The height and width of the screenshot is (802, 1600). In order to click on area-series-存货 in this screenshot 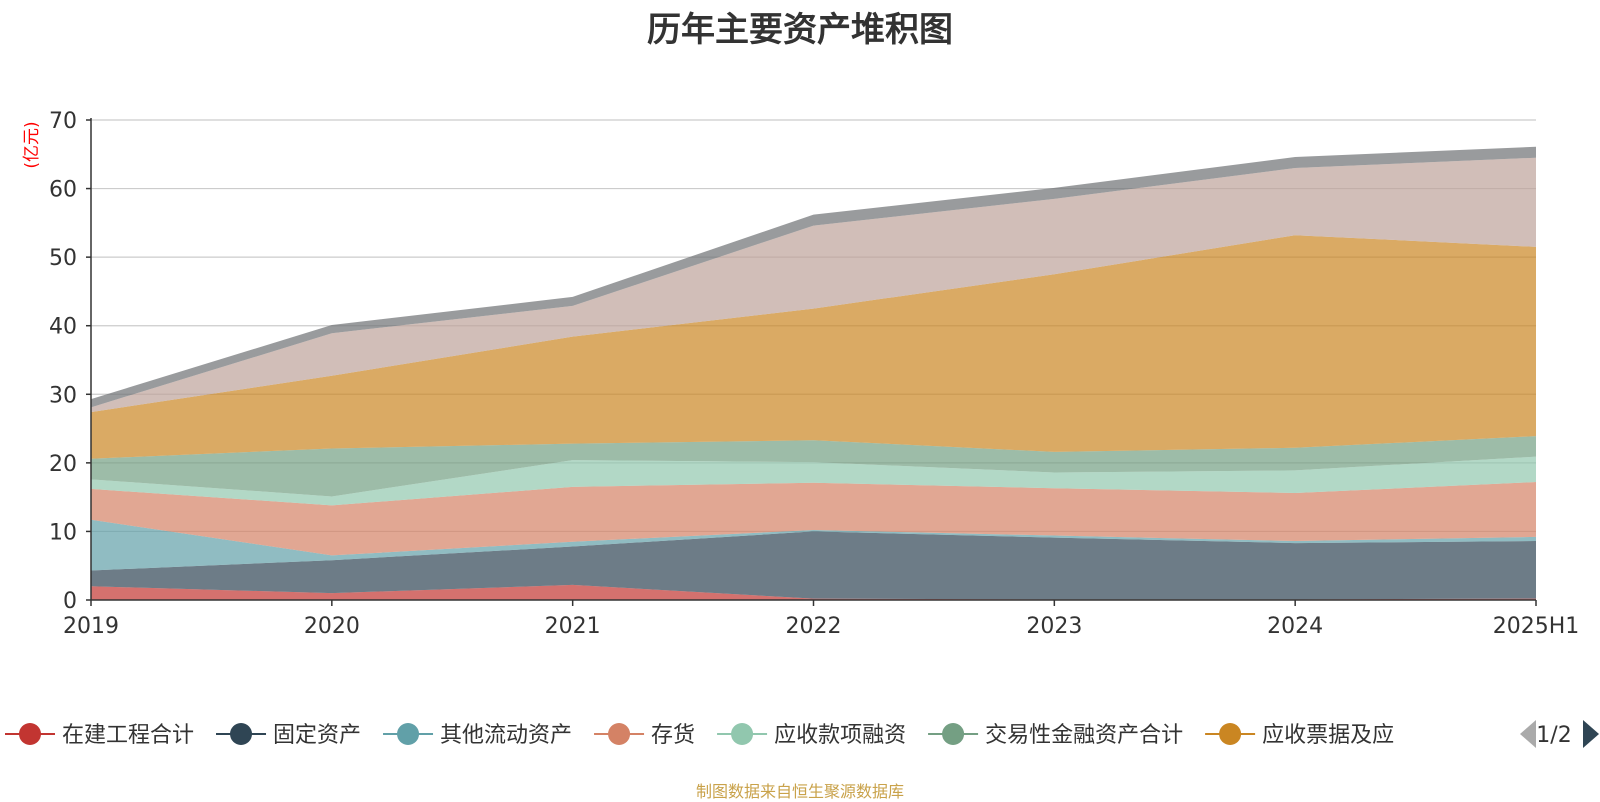, I will do `click(813, 519)`.